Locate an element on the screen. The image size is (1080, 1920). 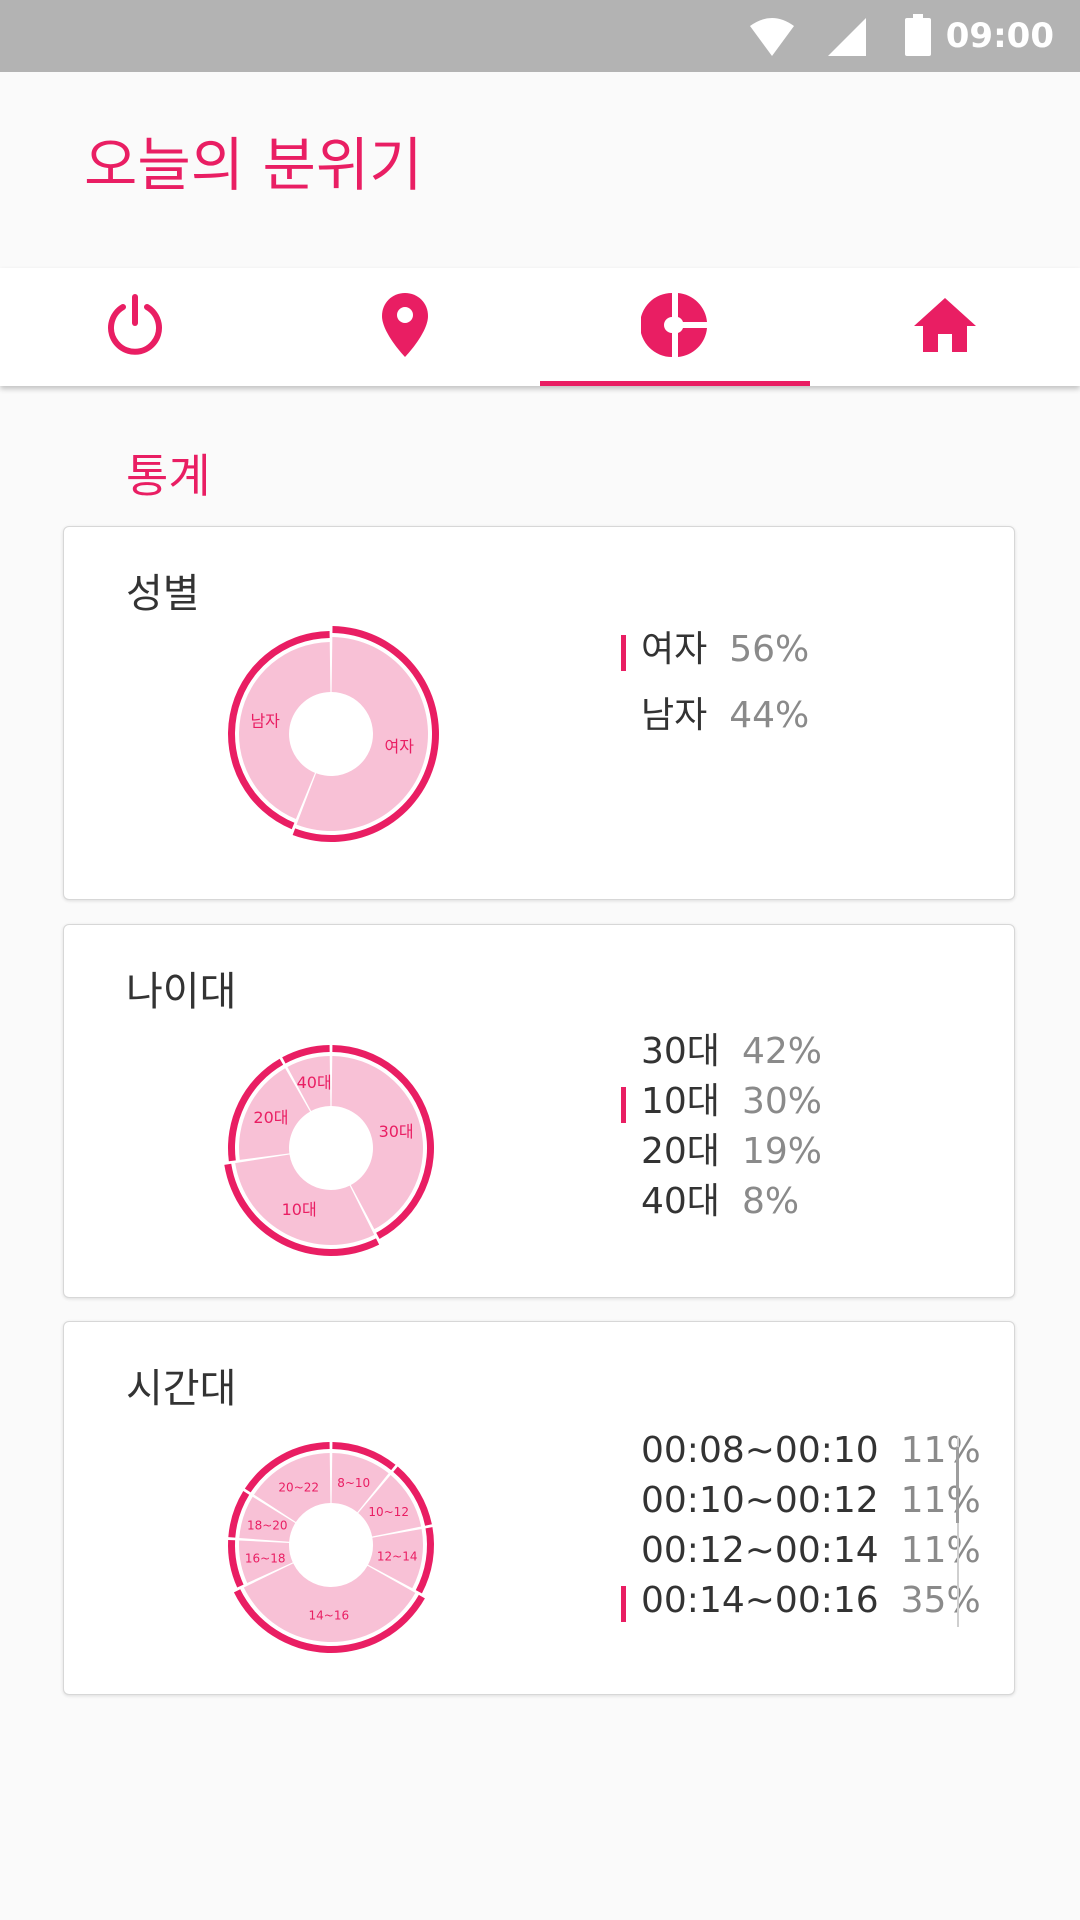
legend-row: 남자 44% is located at coordinates (725, 716).